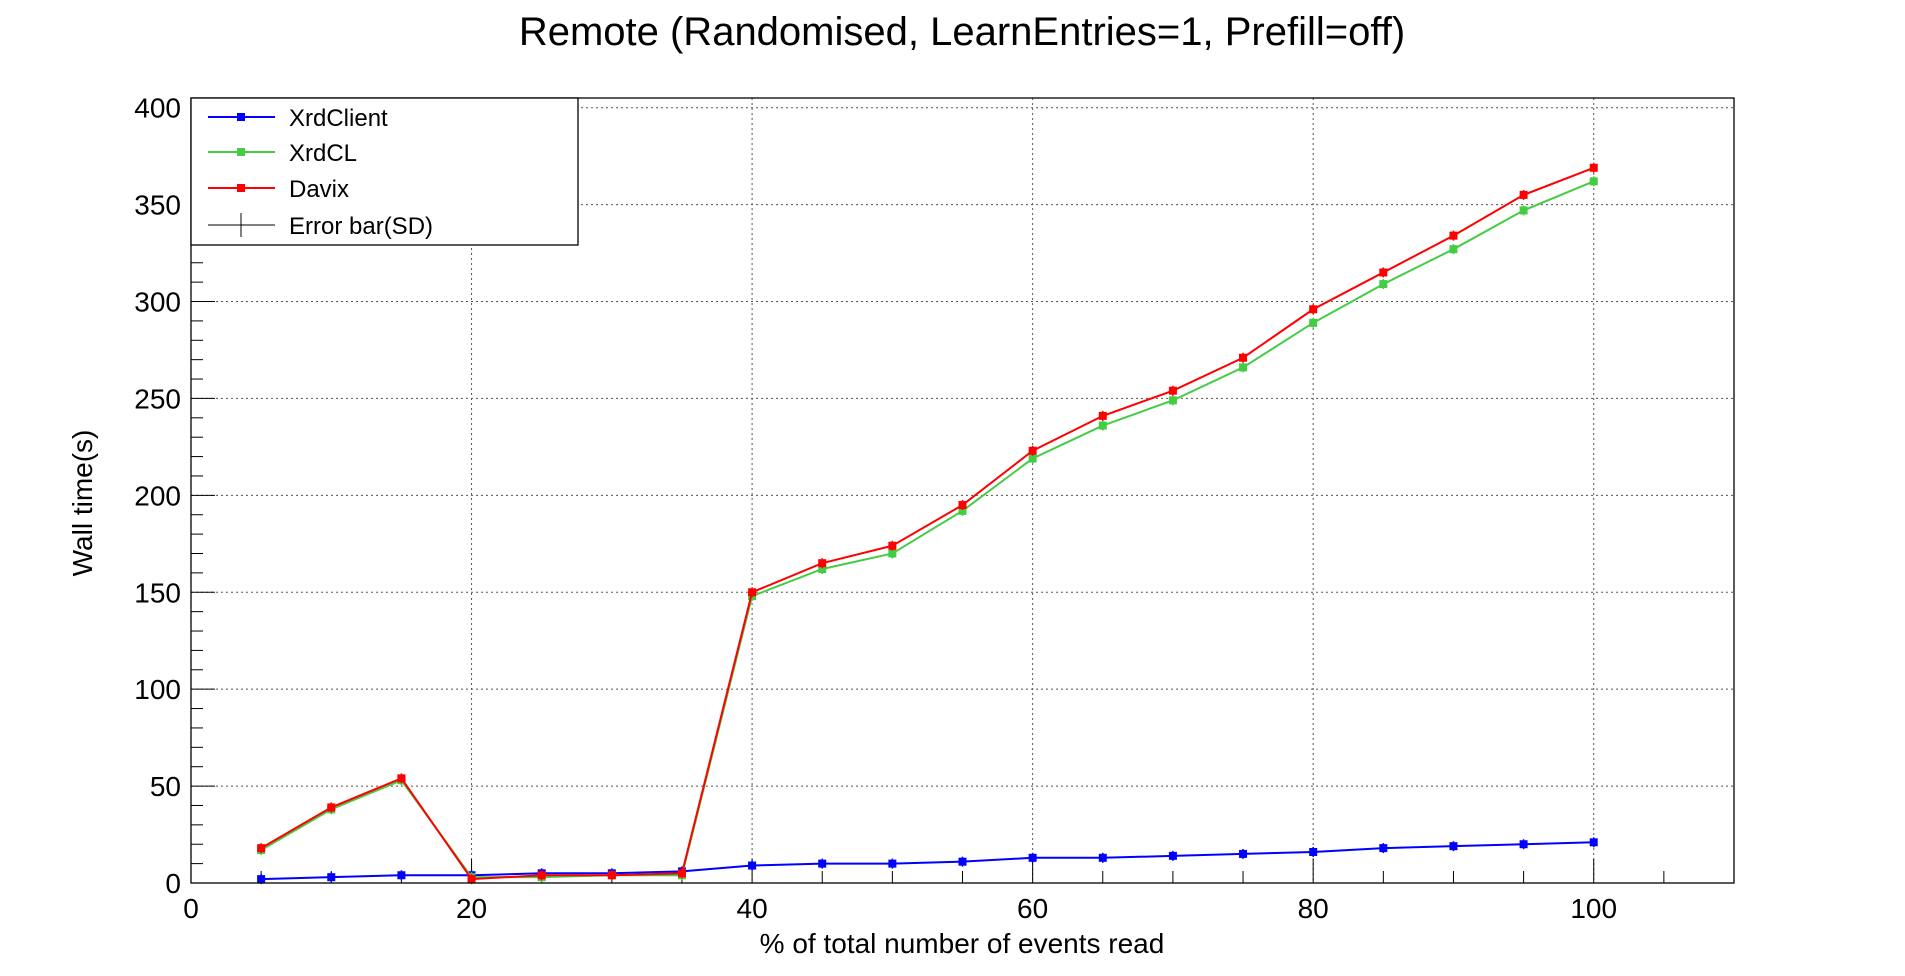 The height and width of the screenshot is (976, 1905). What do you see at coordinates (319, 189) in the screenshot?
I see `legend-label-davix: Davix` at bounding box center [319, 189].